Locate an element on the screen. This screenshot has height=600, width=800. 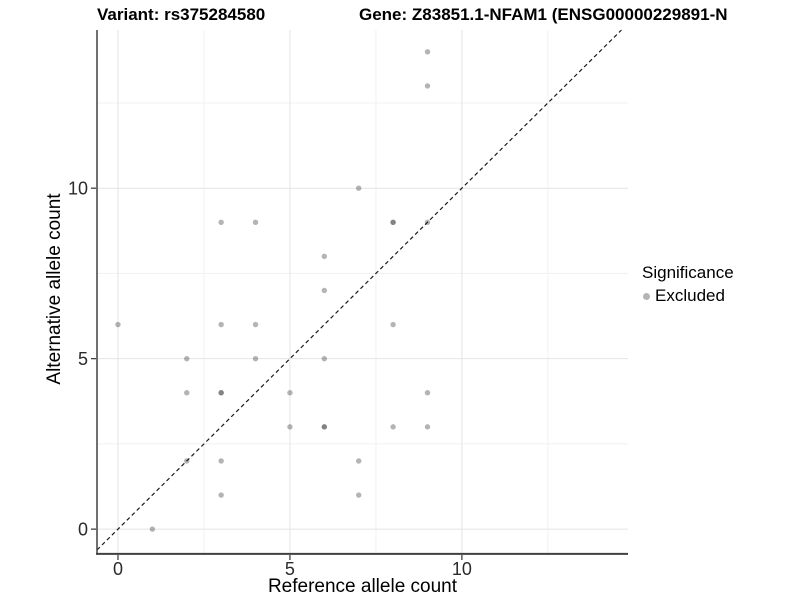
excluded-point-icon is located at coordinates (646, 296).